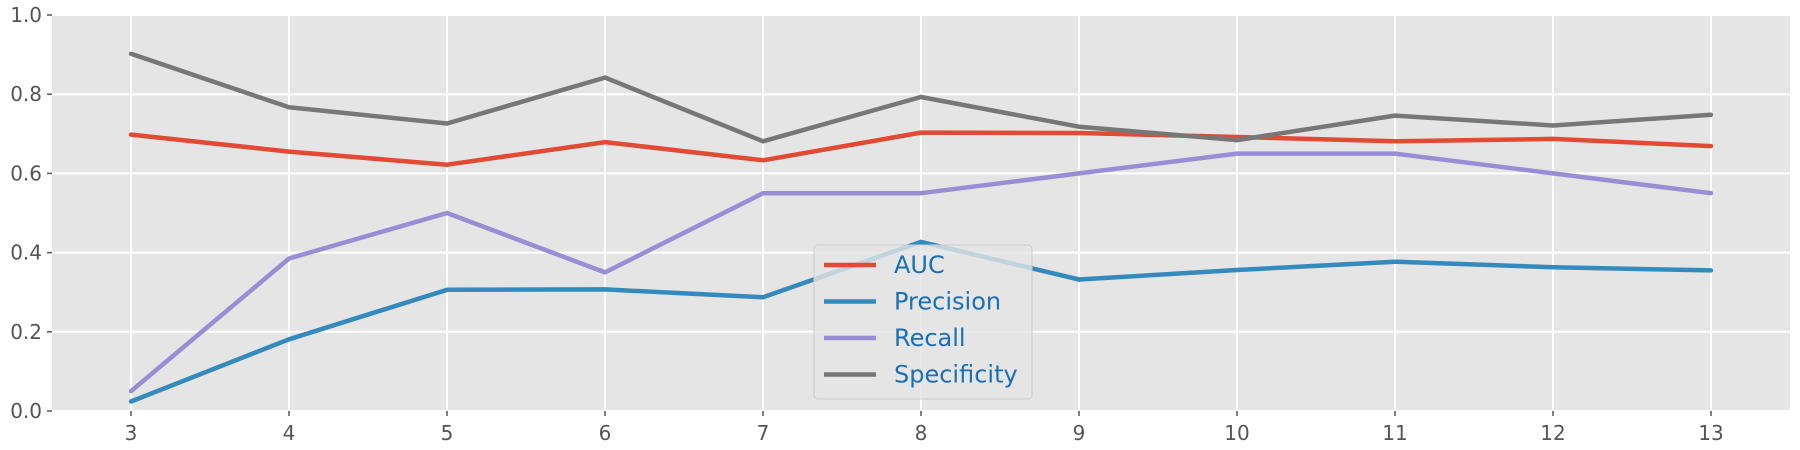  I want to click on x-tick-label: 6, so click(605, 433).